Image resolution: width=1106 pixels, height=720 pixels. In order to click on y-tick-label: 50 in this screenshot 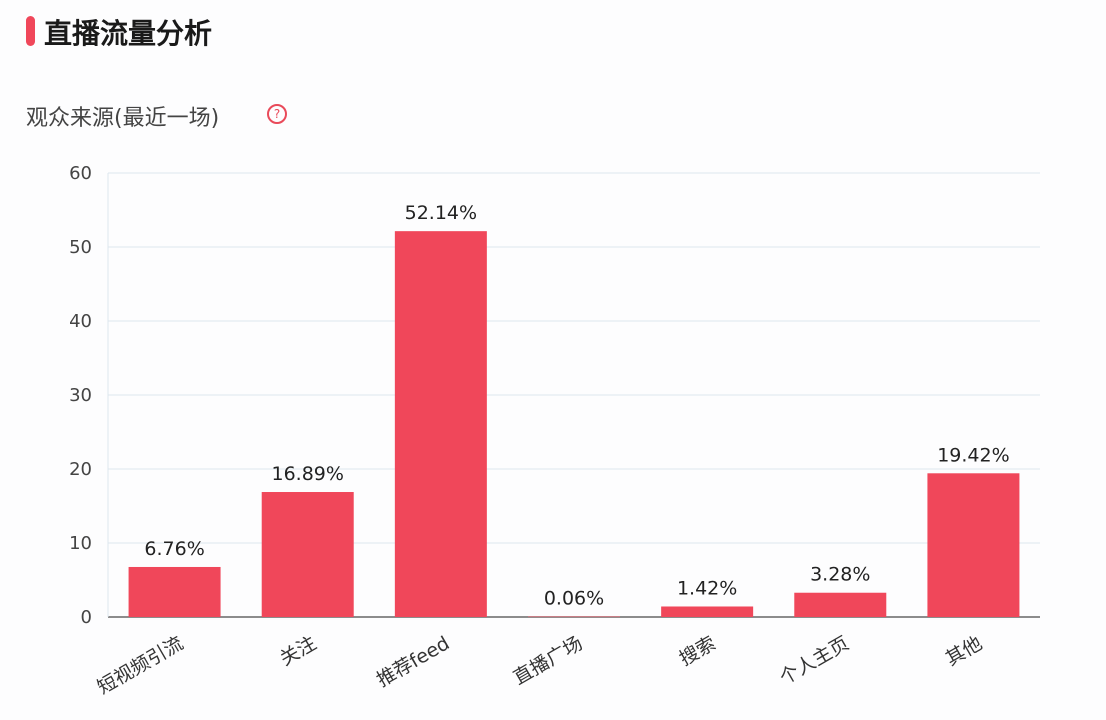, I will do `click(80, 247)`.